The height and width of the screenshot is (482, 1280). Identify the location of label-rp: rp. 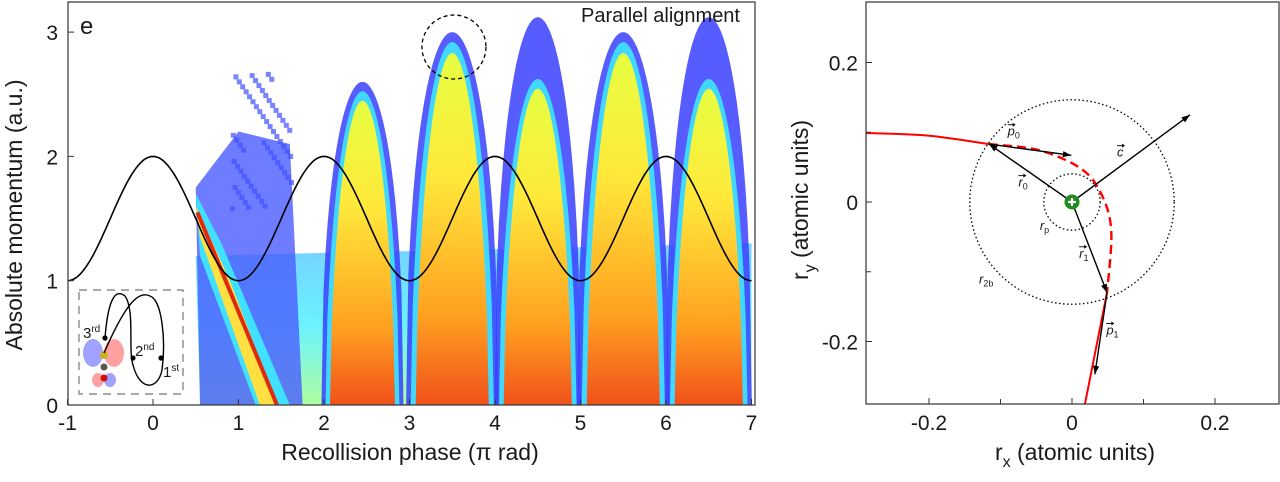
(1044, 226).